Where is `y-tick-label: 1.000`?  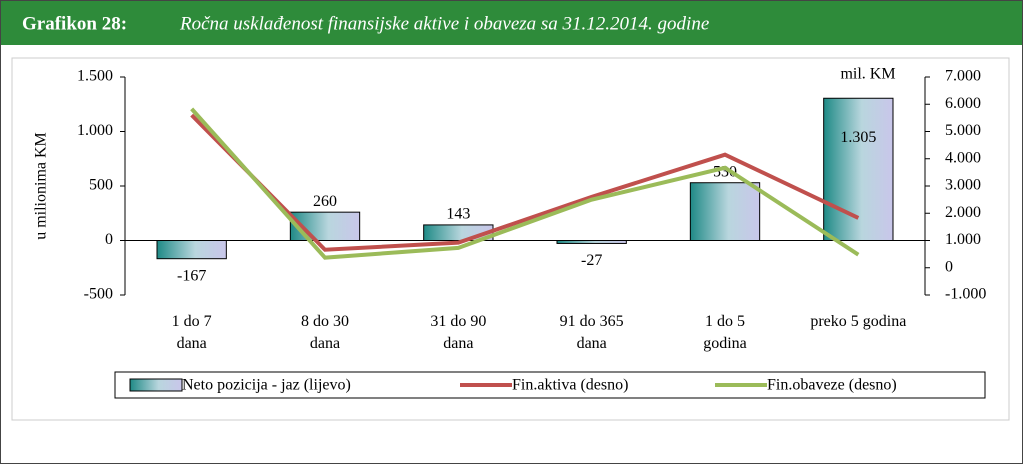 y-tick-label: 1.000 is located at coordinates (95, 130).